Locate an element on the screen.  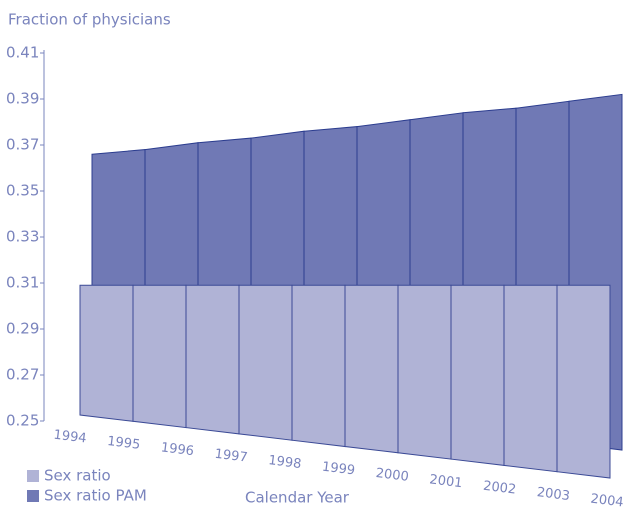
x-tick-label: 1999 is located at coordinates (338, 469).